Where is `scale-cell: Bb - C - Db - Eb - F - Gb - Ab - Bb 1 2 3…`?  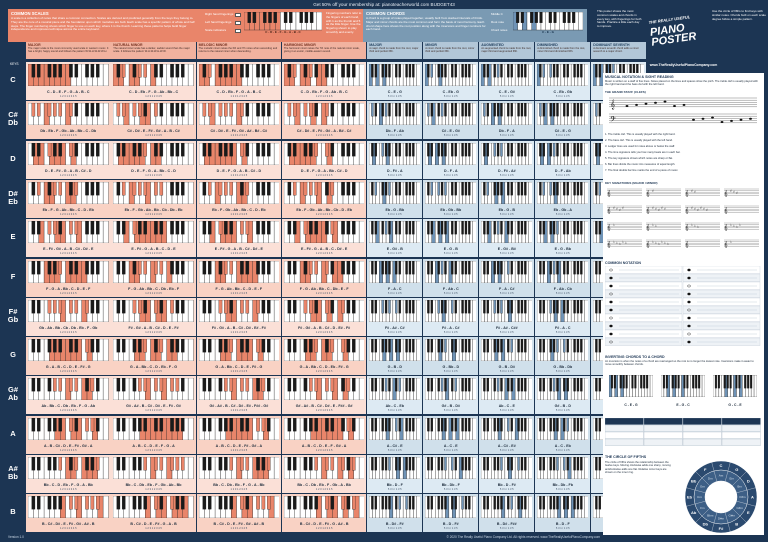
scale-cell: Bb - C - Db - Eb - F - Gb - Ab - Bb 1 2 3… is located at coordinates (153, 474).